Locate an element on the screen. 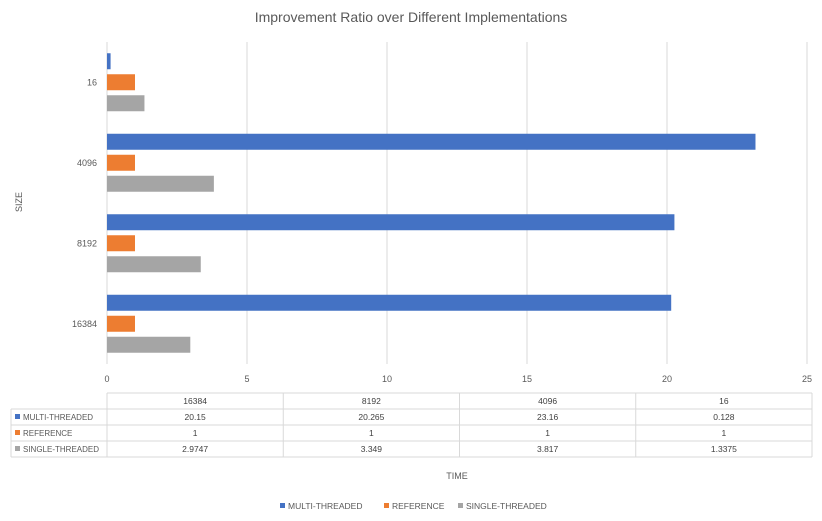 Image resolution: width=822 pixels, height=521 pixels. x-tick-label: 10 is located at coordinates (387, 379).